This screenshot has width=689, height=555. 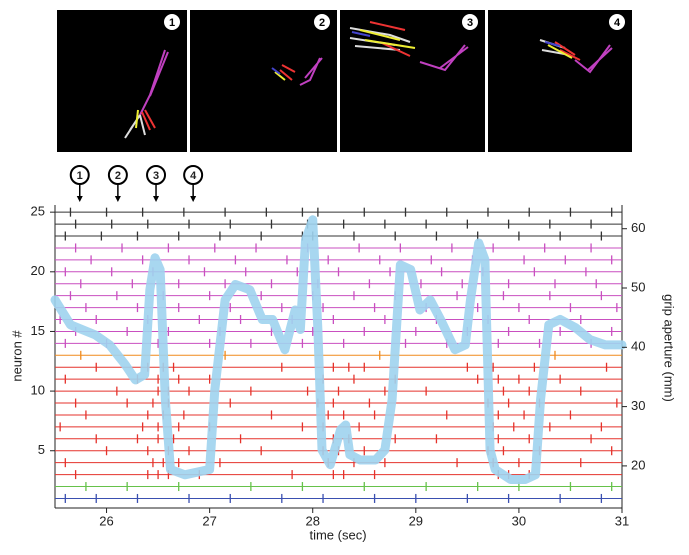 I want to click on y-tick-label: 25, so click(x=38, y=211).